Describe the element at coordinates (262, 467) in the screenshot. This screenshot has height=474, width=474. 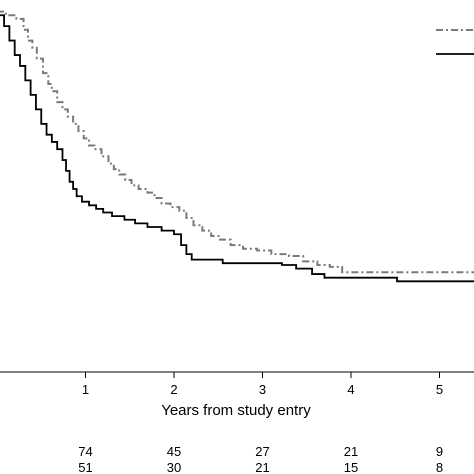
I see `risk-count-row2-t3: 21` at that location.